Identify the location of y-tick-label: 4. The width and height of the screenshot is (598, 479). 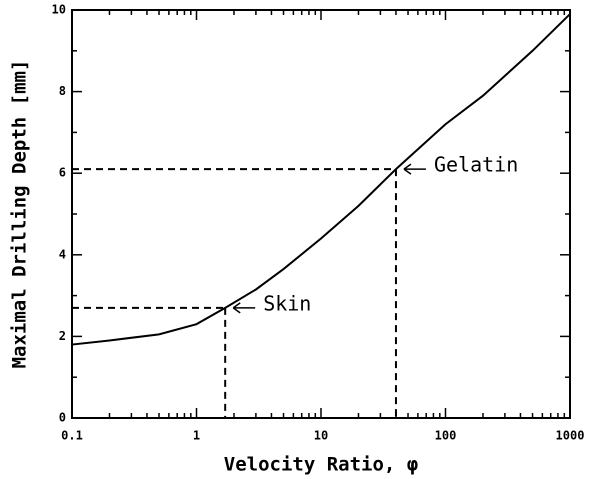
(62, 254).